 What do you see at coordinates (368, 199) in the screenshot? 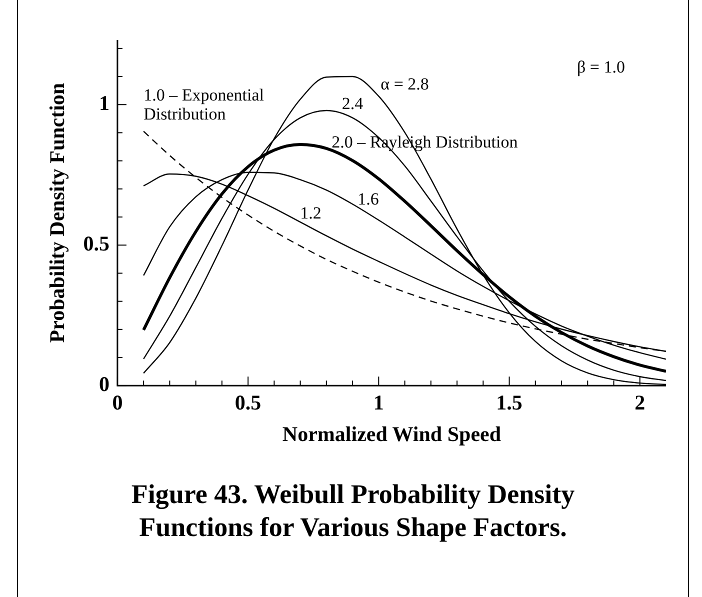
I see `series-label: 1.6` at bounding box center [368, 199].